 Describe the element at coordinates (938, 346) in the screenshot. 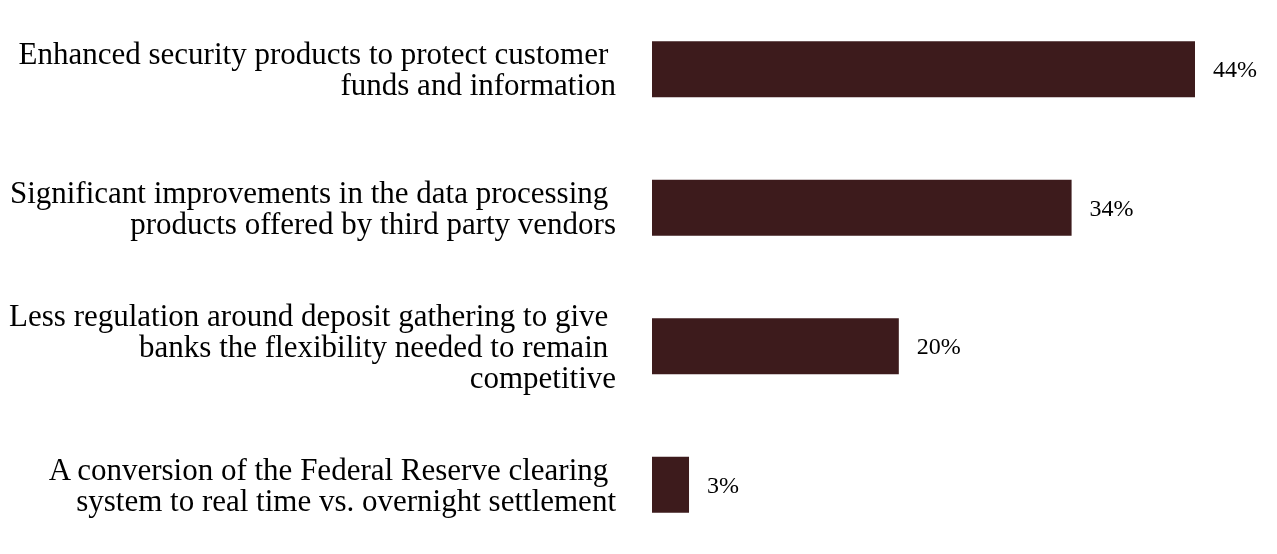

I see `data-label: 20%` at that location.